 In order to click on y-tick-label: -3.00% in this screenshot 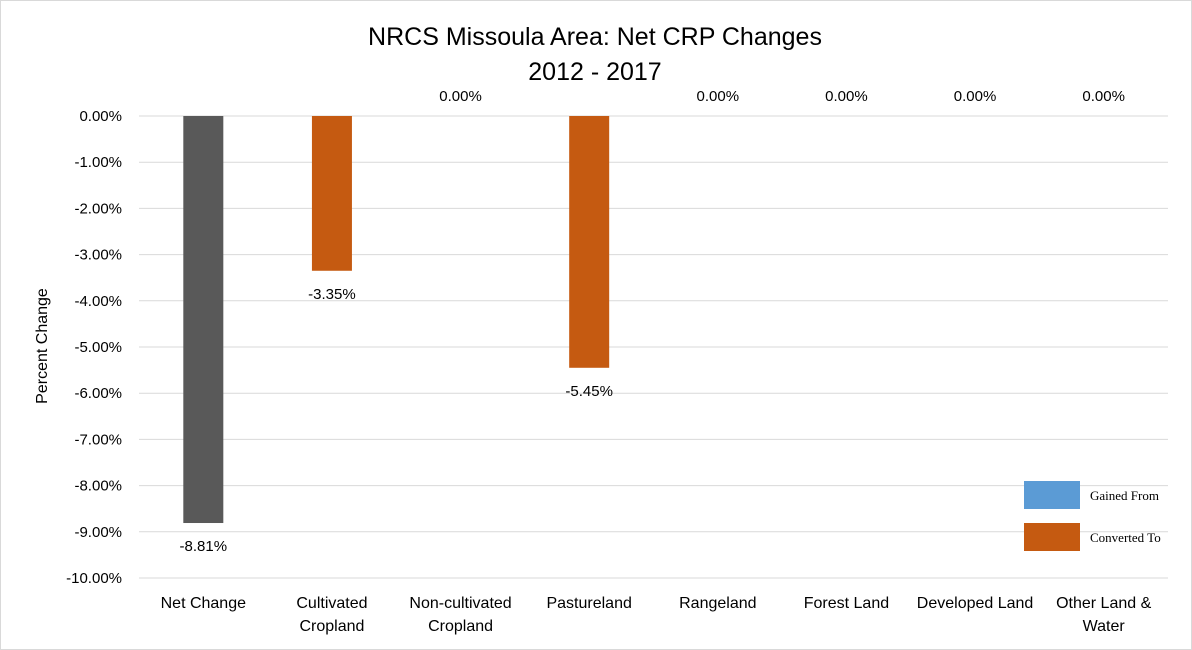, I will do `click(98, 255)`.